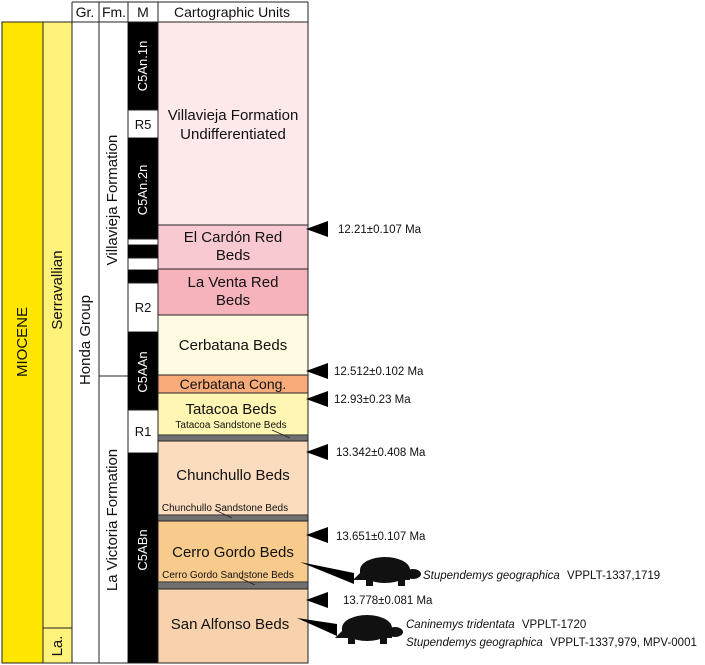  I want to click on chron-label: C5AAn, so click(142, 371).